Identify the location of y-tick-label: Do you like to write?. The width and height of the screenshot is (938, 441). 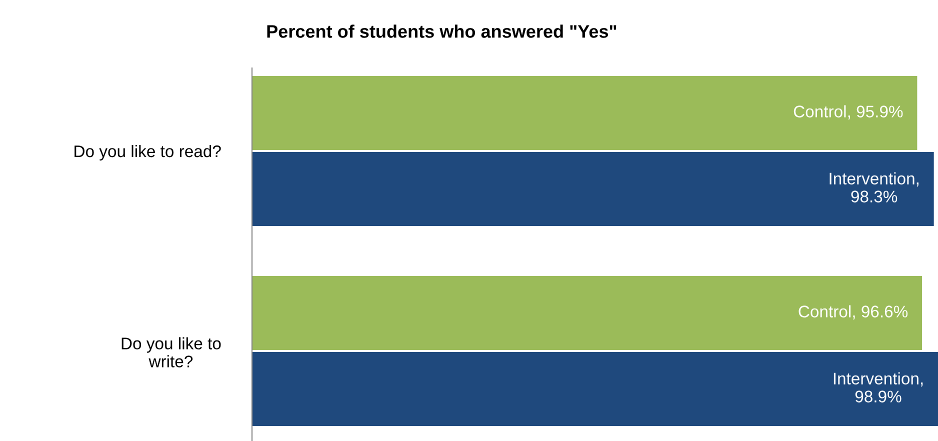
(171, 352).